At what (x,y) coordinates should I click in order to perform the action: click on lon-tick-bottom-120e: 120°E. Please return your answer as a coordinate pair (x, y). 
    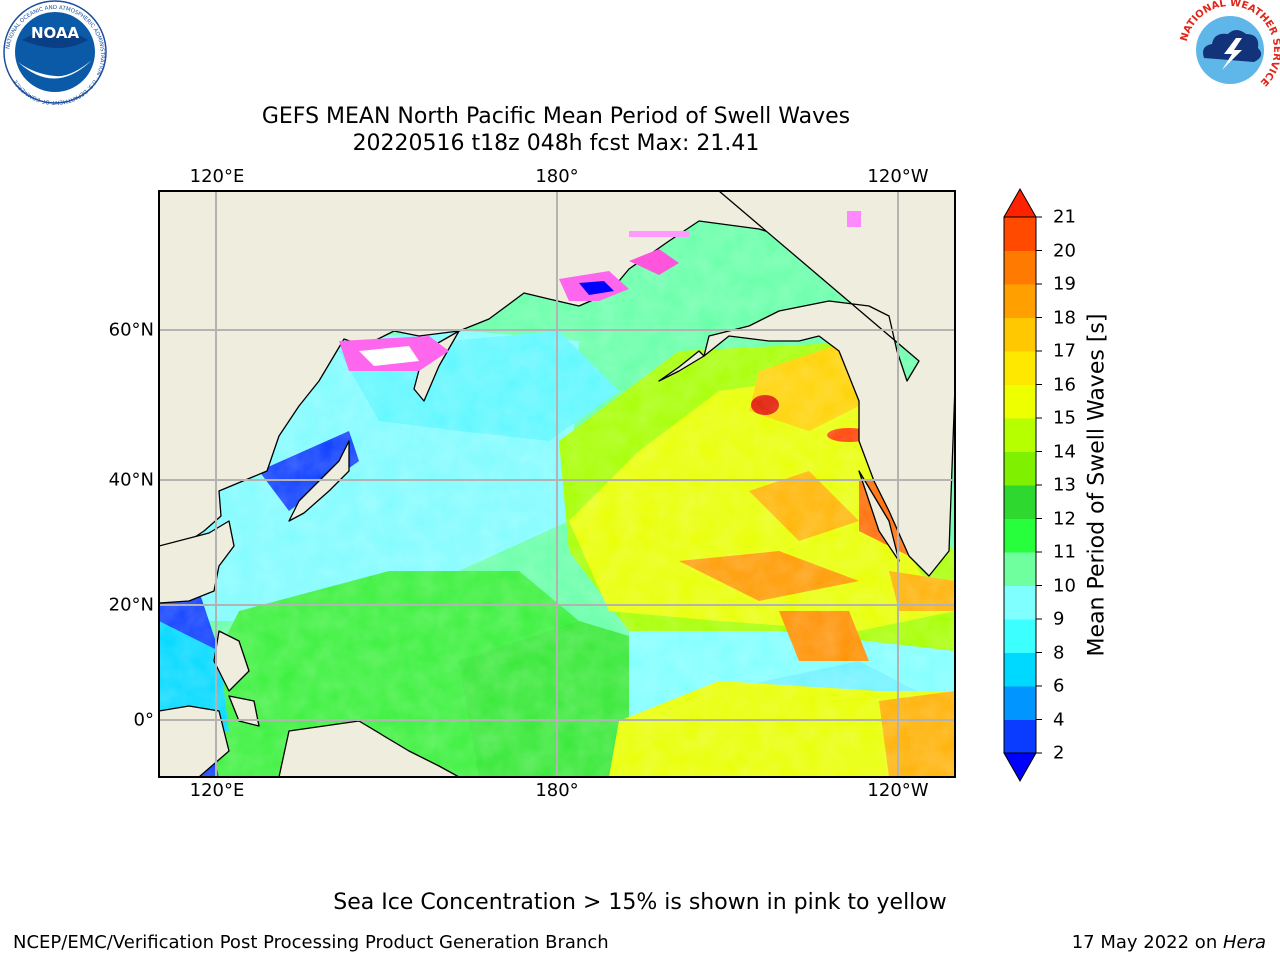
    Looking at the image, I should click on (217, 790).